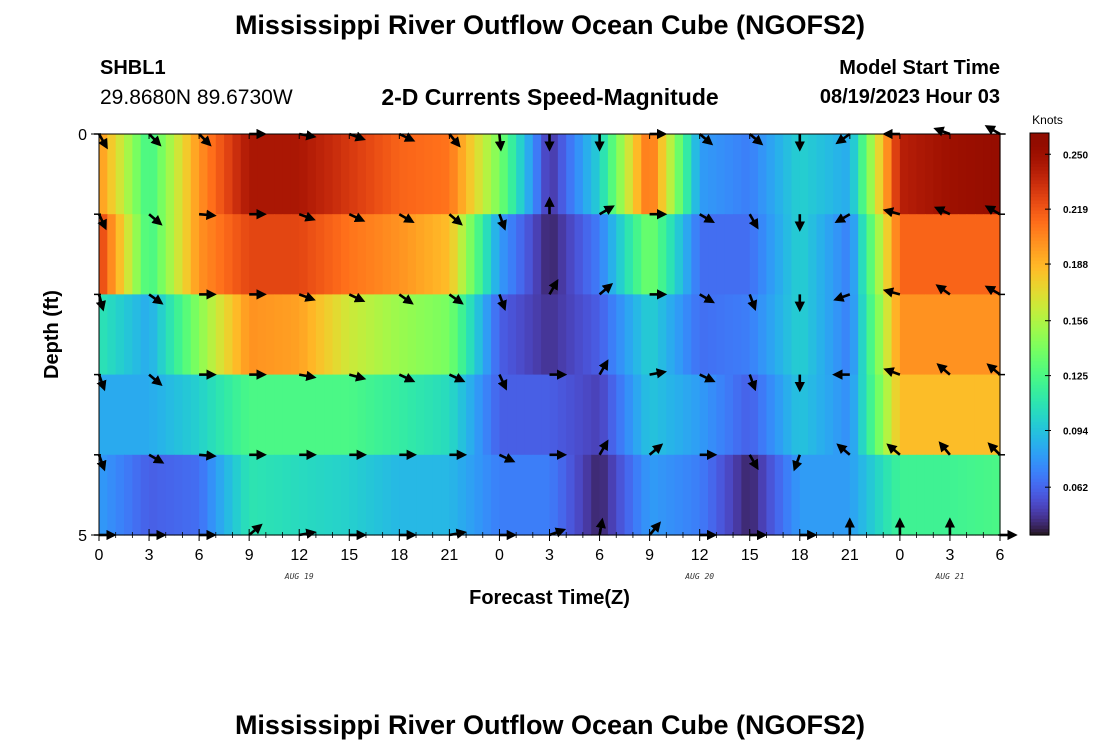  Describe the element at coordinates (899, 555) in the screenshot. I see `x-tick-label: 0` at that location.